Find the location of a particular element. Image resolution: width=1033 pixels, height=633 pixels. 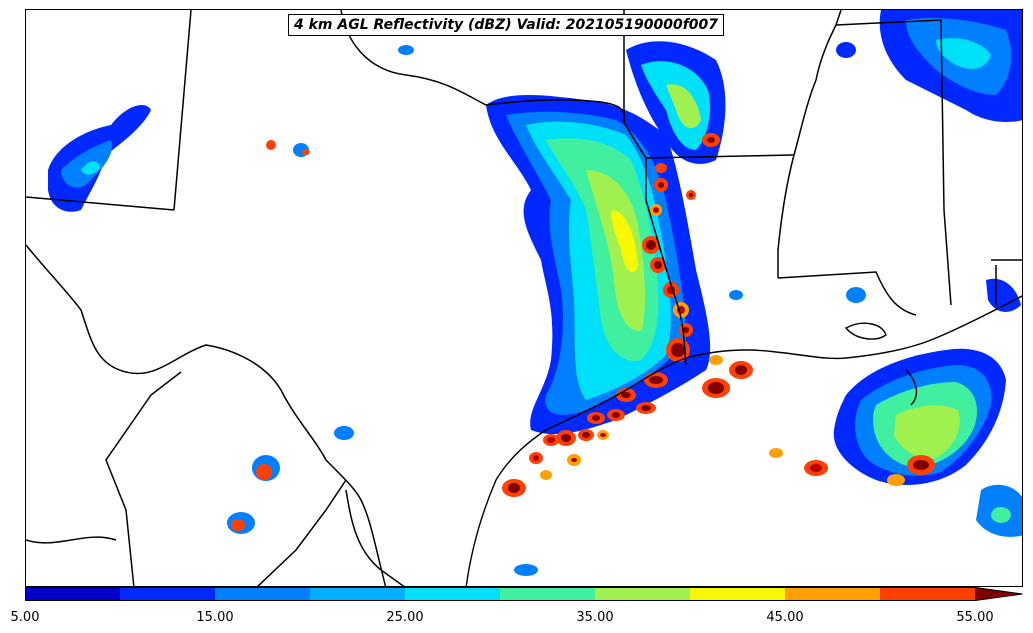

colorbar is located at coordinates (524, 594).